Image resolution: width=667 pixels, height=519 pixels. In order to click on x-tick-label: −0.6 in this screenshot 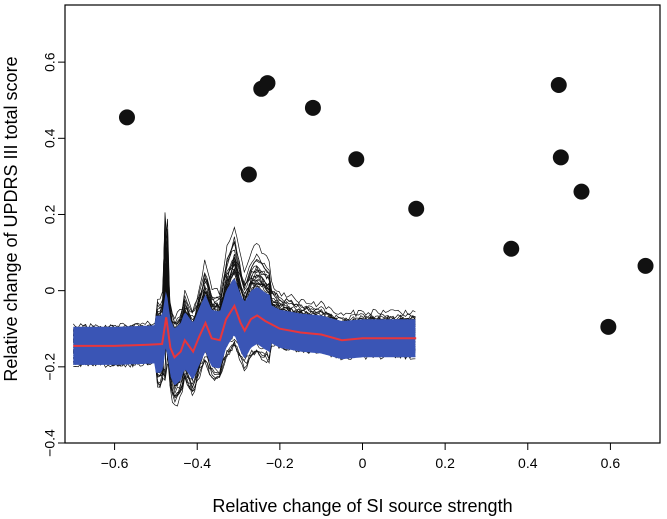, I will do `click(115, 463)`.